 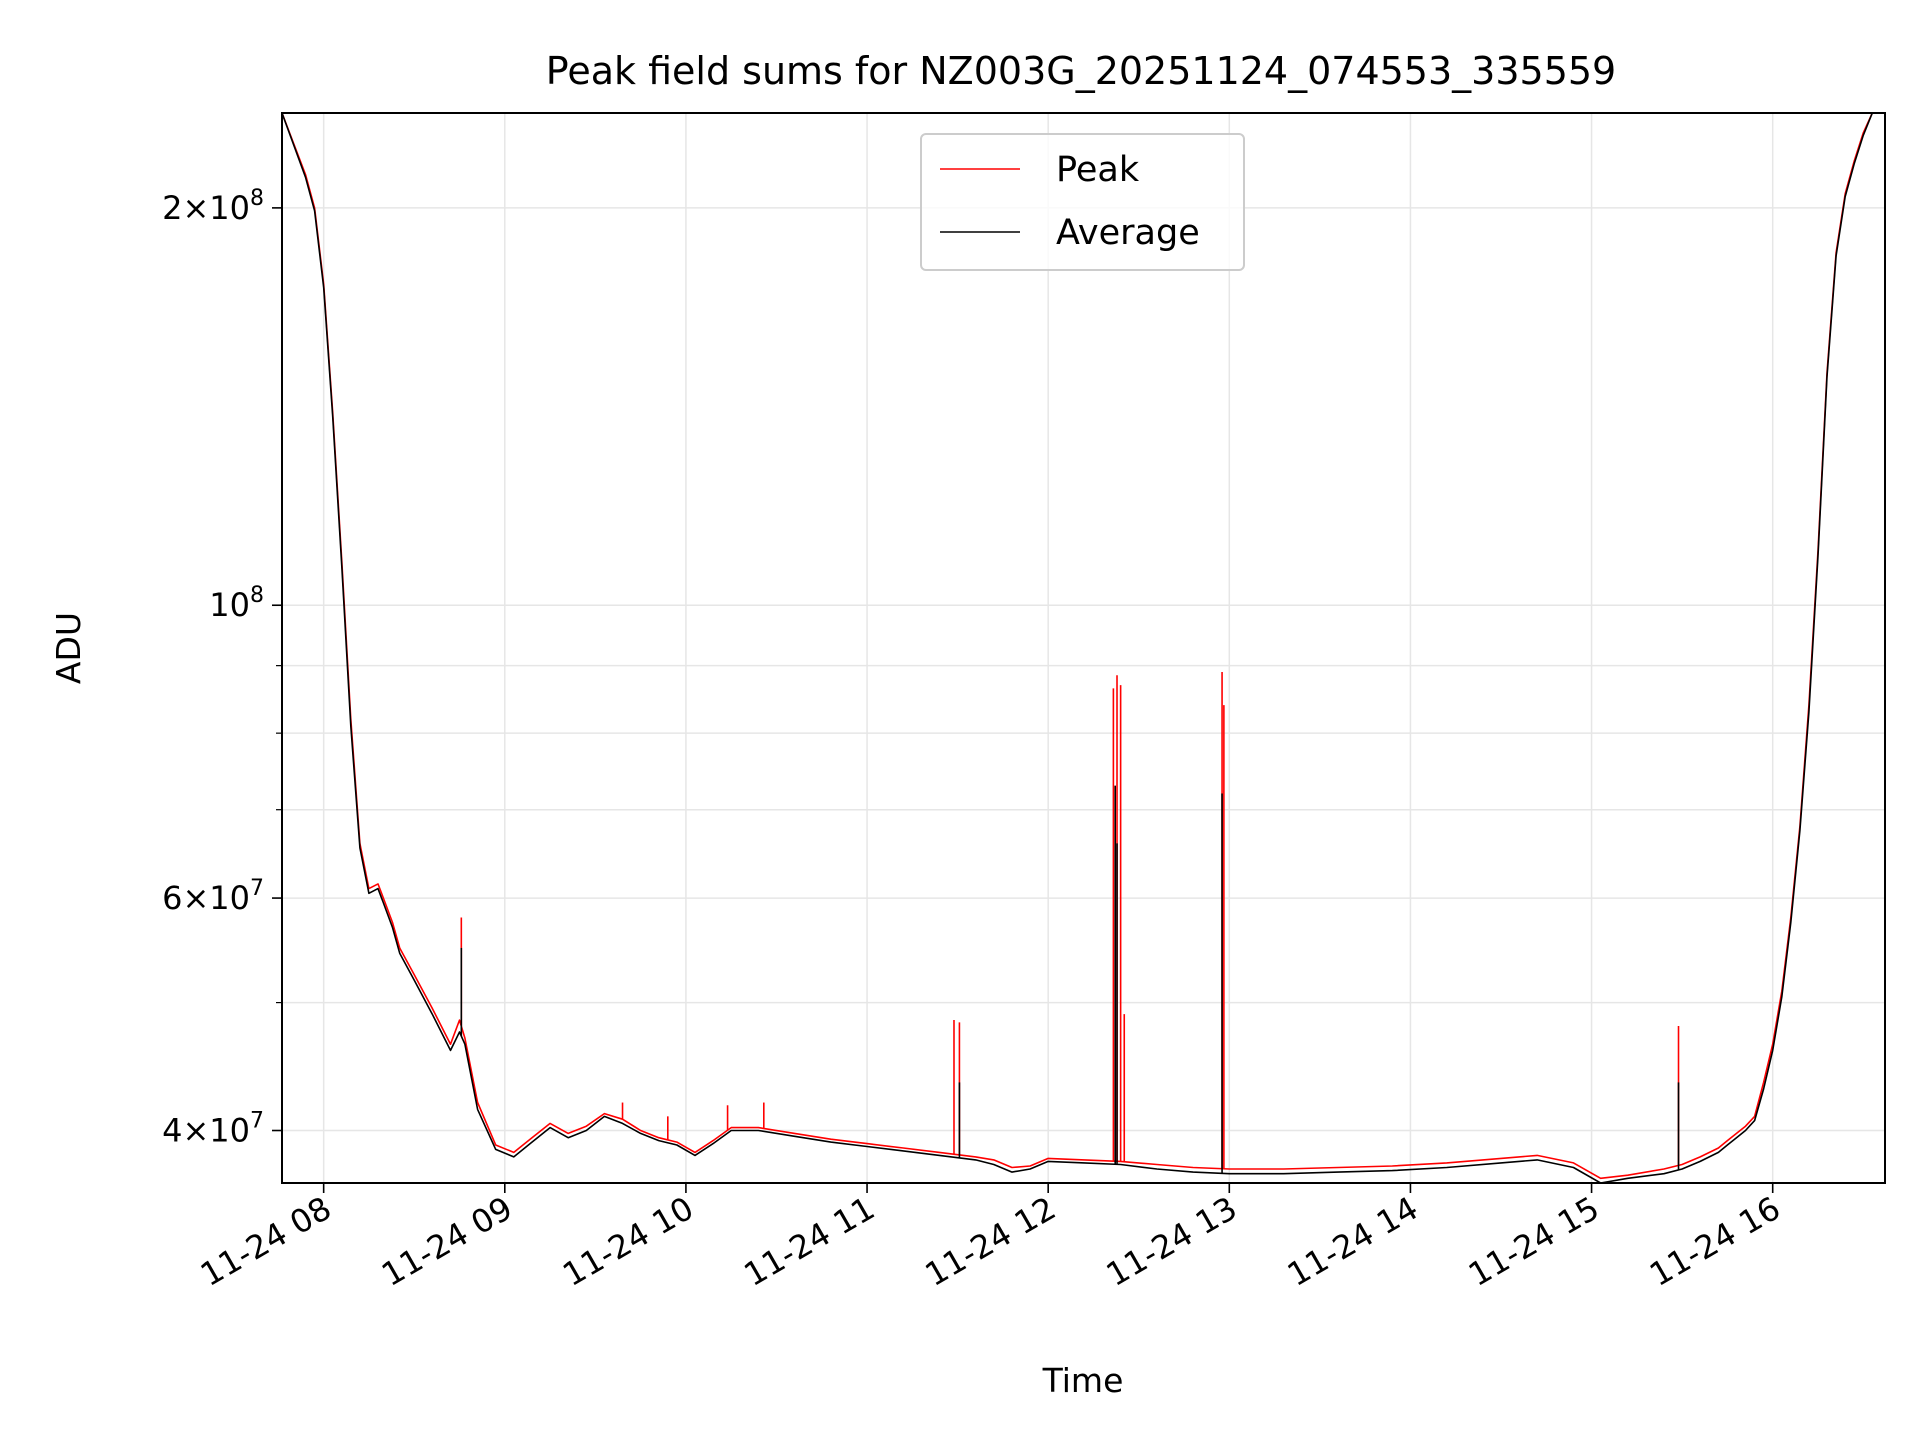 I want to click on y-tick-label: 4×107, so click(x=213, y=1129).